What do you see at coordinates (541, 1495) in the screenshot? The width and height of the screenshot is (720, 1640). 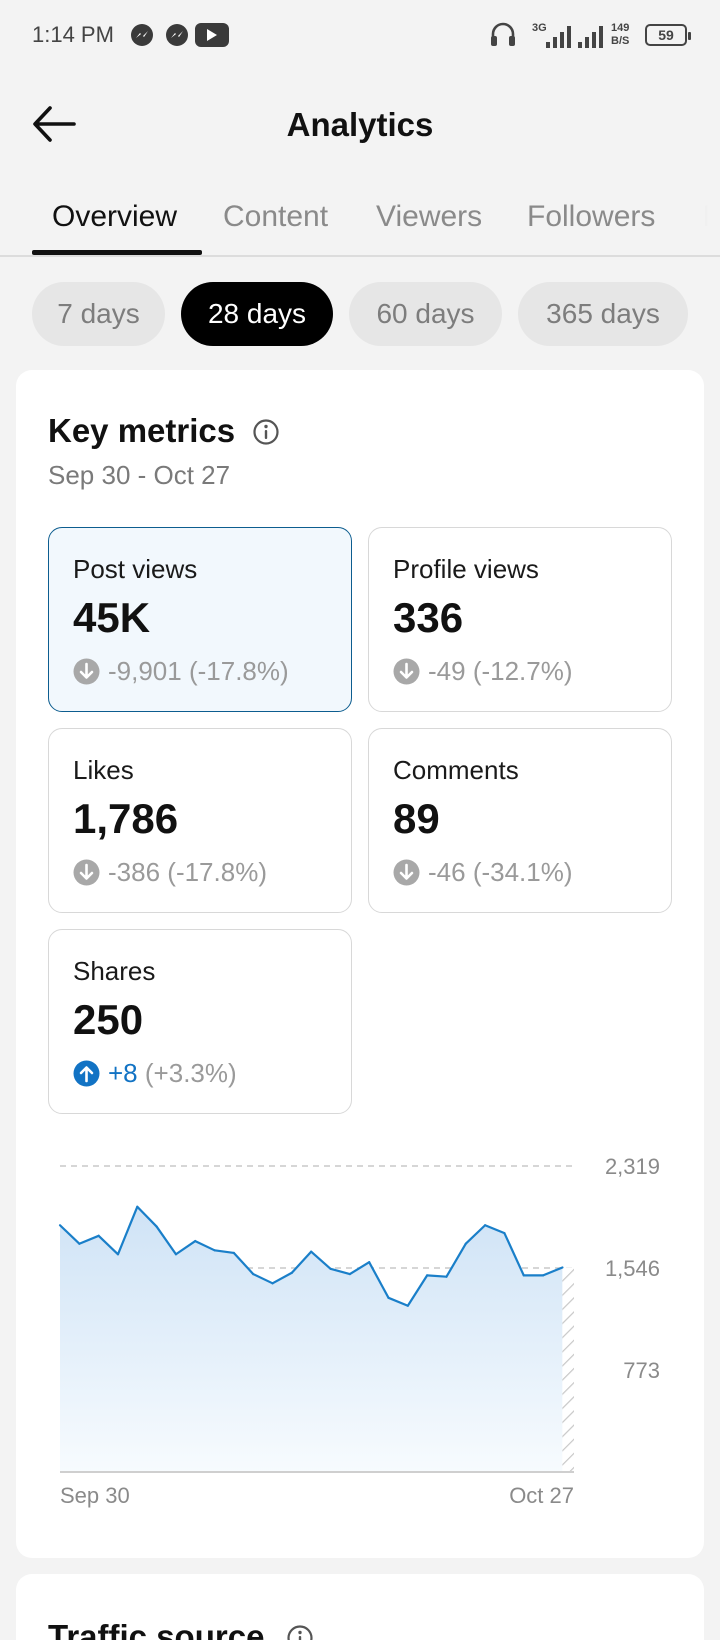 I see `chart-x-end-label: Oct 27` at bounding box center [541, 1495].